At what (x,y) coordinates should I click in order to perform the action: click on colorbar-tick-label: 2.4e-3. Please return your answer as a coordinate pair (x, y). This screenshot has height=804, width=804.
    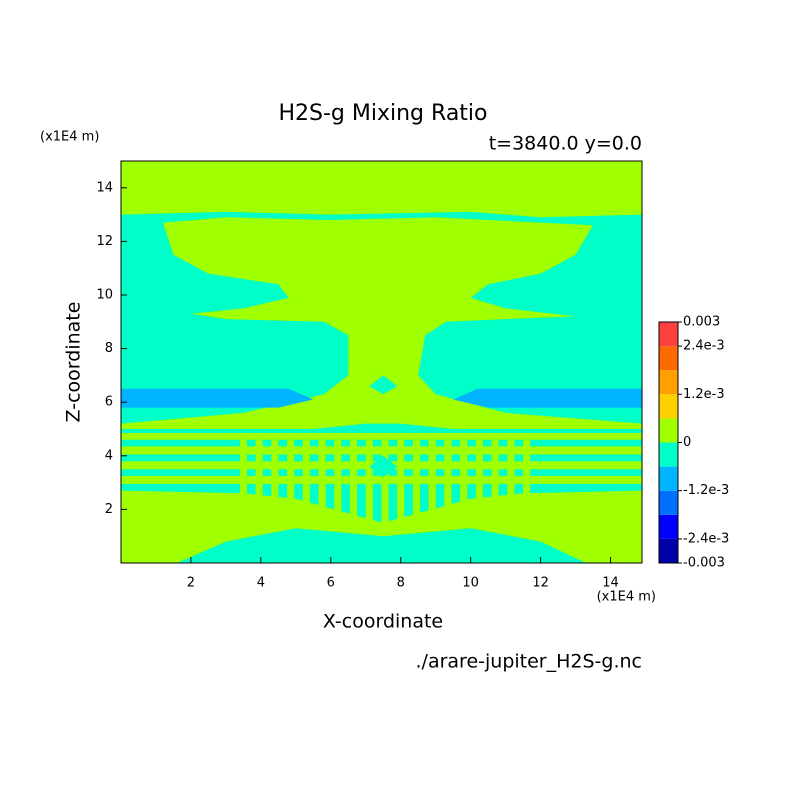
    Looking at the image, I should click on (704, 346).